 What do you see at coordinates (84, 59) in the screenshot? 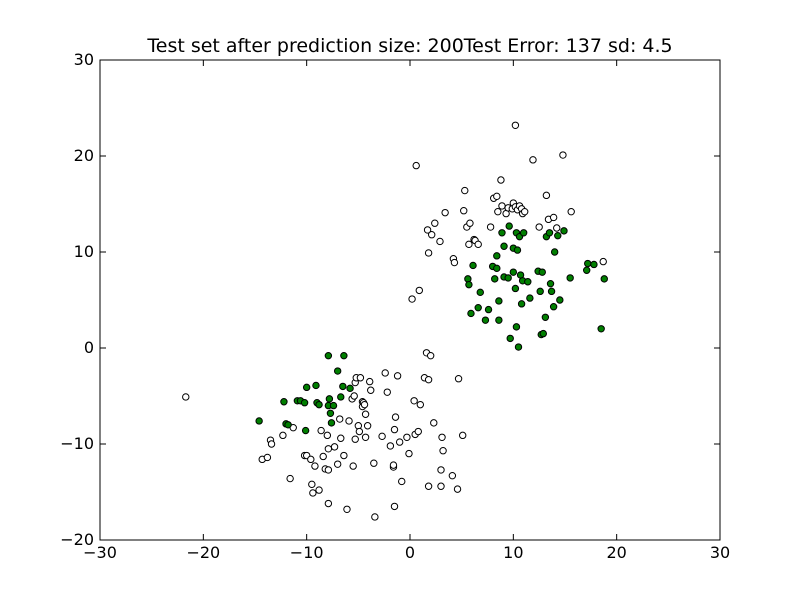
I see `y-tick-label-5: 30` at bounding box center [84, 59].